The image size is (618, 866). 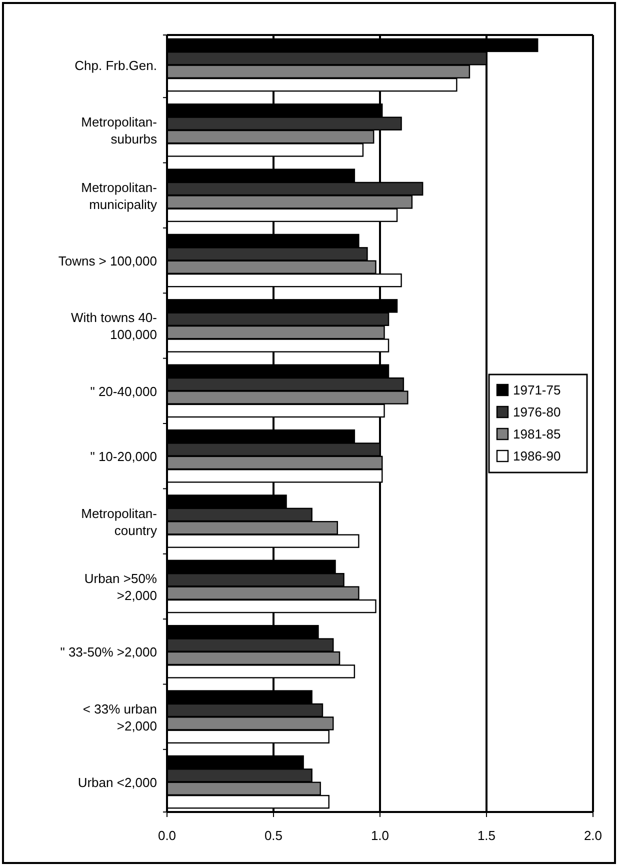 What do you see at coordinates (380, 835) in the screenshot?
I see `x-tick-label: 1.0` at bounding box center [380, 835].